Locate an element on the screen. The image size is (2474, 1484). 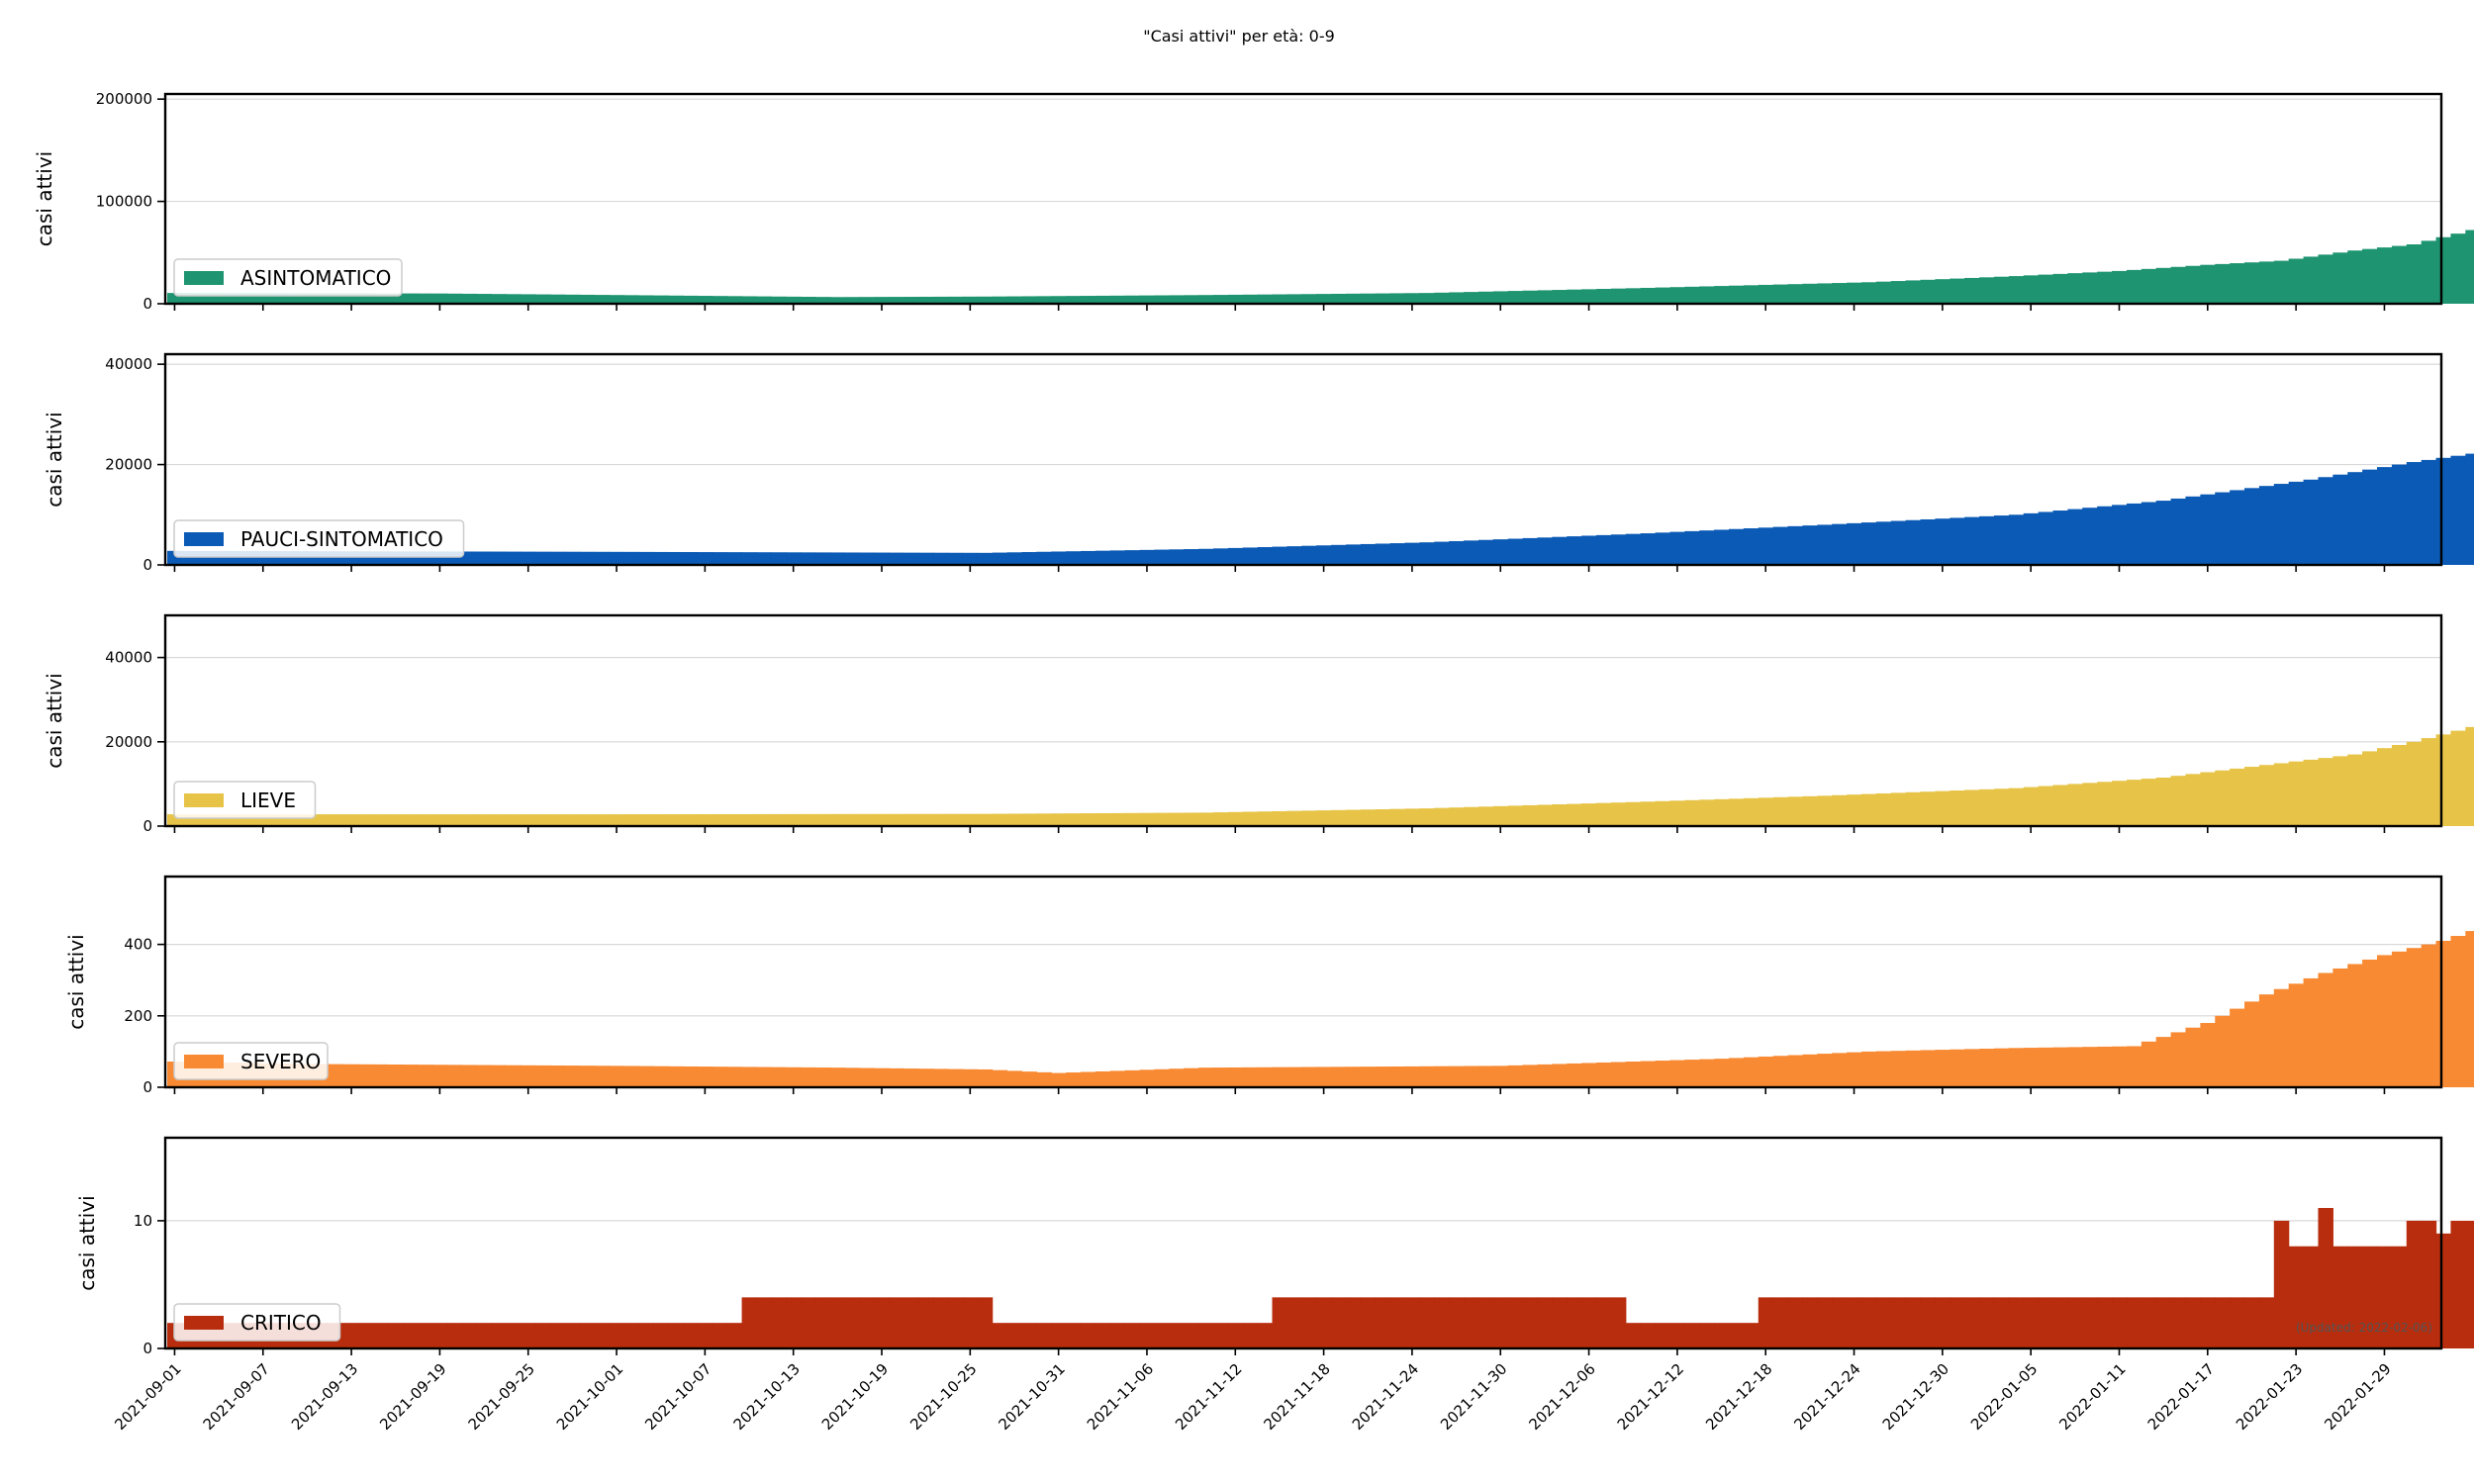
x-tick-label: 2021-09-19 is located at coordinates (413, 1397).